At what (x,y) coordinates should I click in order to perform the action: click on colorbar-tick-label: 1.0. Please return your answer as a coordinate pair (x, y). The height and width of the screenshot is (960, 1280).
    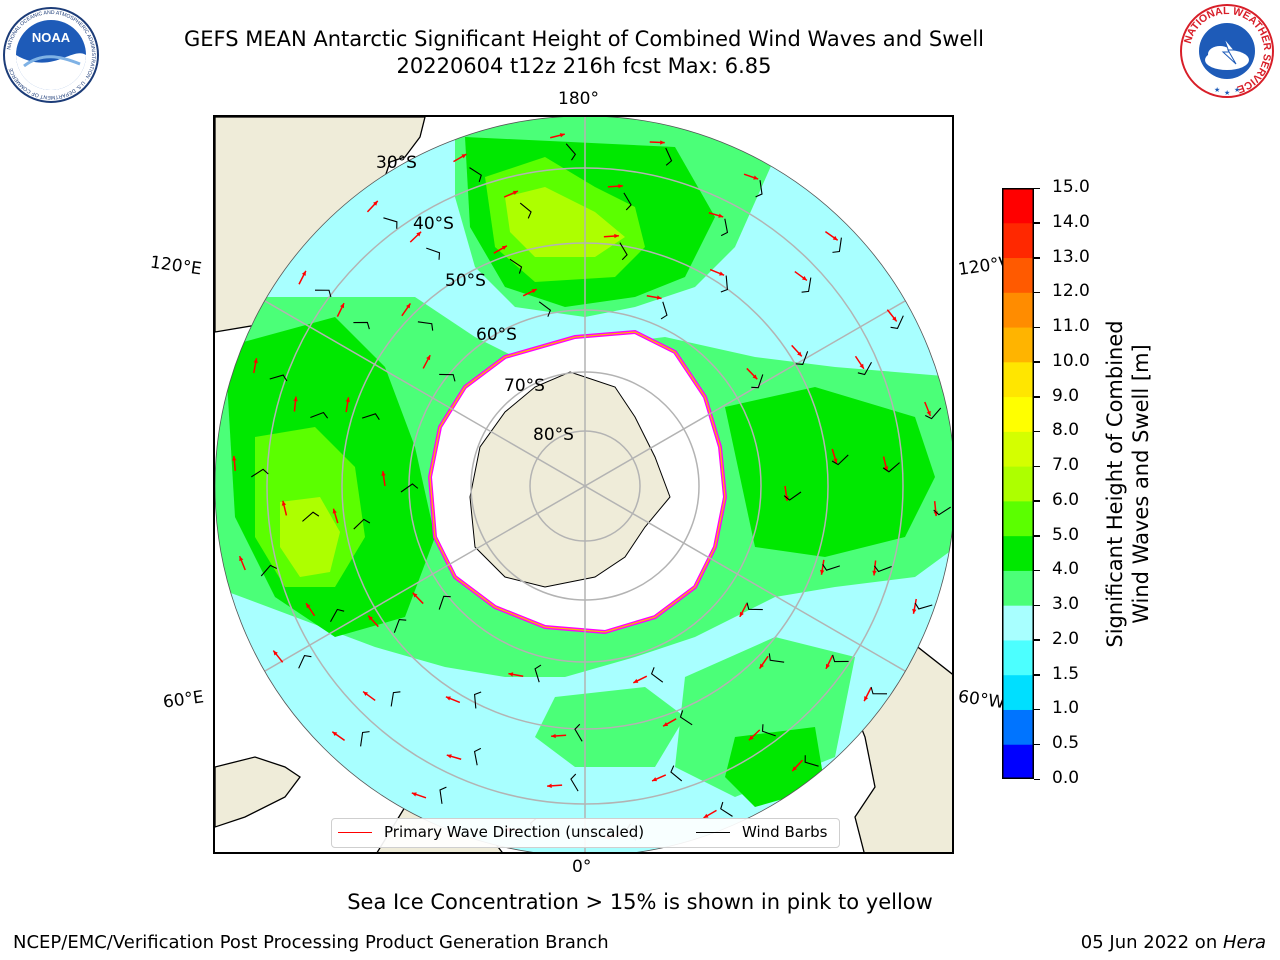
    Looking at the image, I should click on (1066, 708).